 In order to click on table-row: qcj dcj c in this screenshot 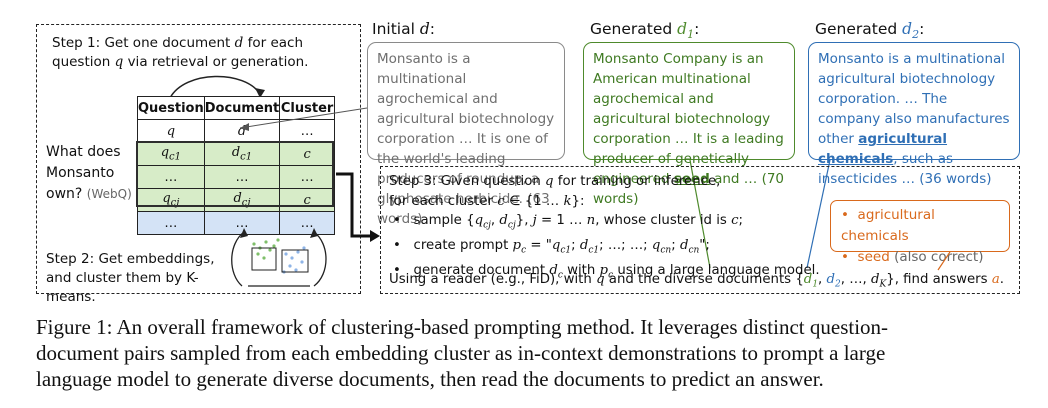, I will do `click(236, 200)`.